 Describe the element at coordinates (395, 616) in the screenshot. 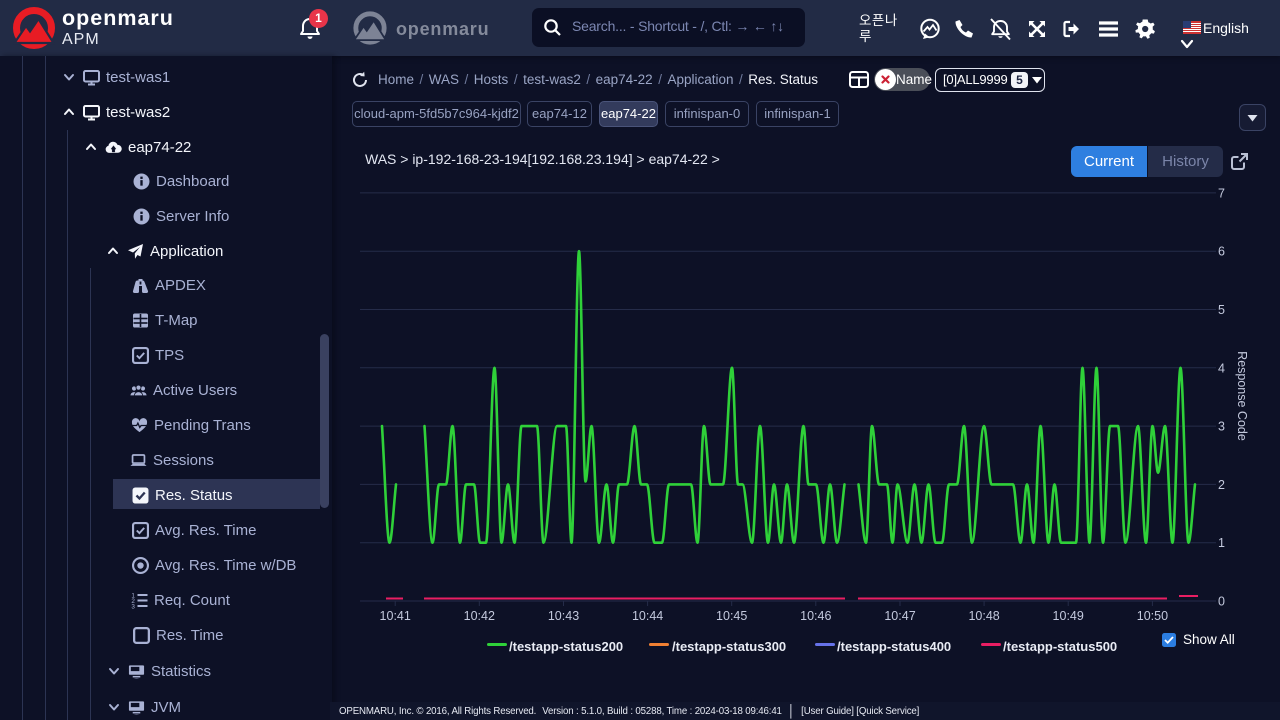

I see `svg-text: 10:41` at that location.